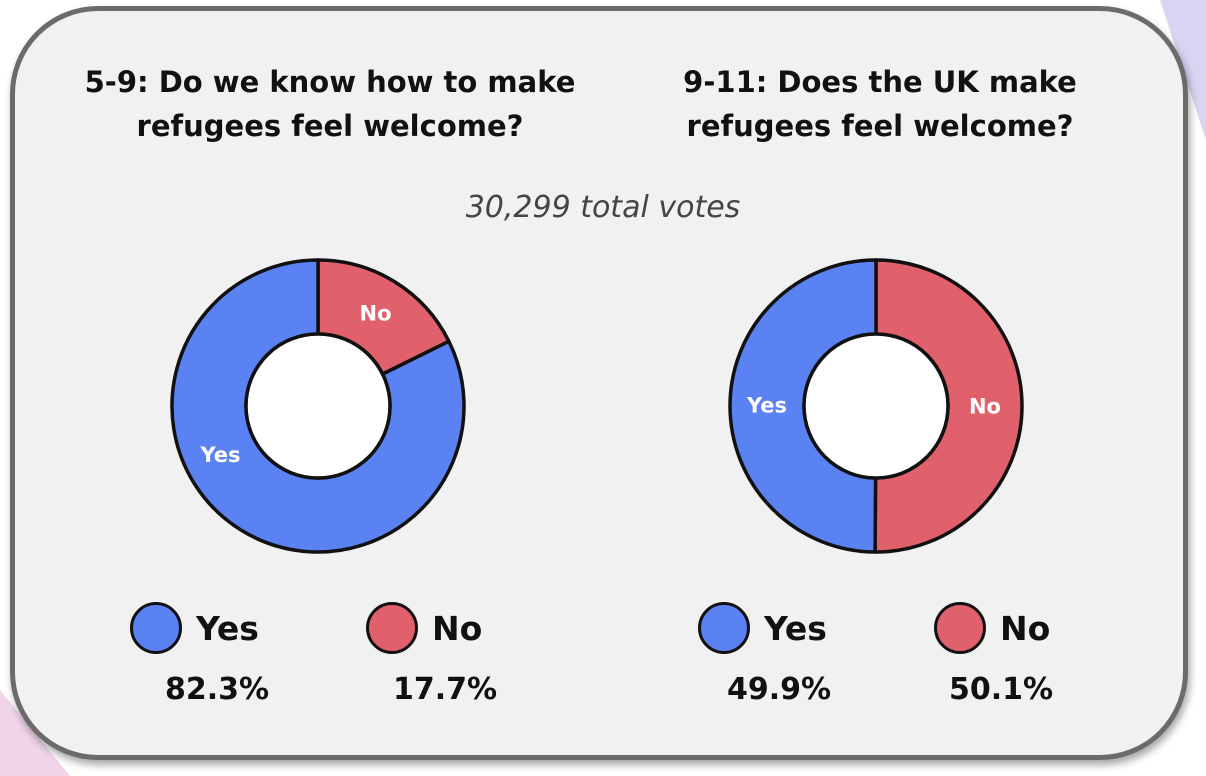  What do you see at coordinates (424, 628) in the screenshot?
I see `legend-no-age-5-9: No` at bounding box center [424, 628].